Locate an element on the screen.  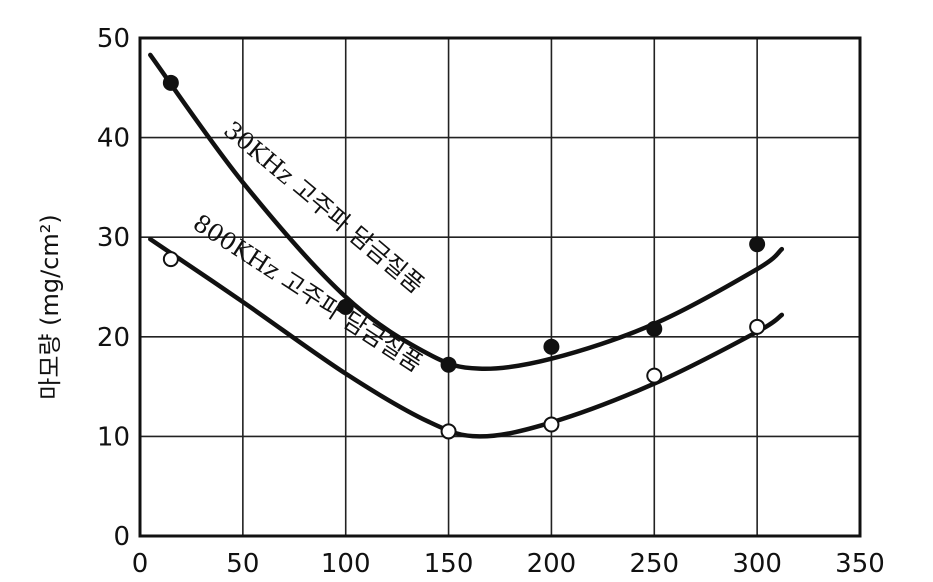
x-tick-label: 200 is located at coordinates (552, 564).